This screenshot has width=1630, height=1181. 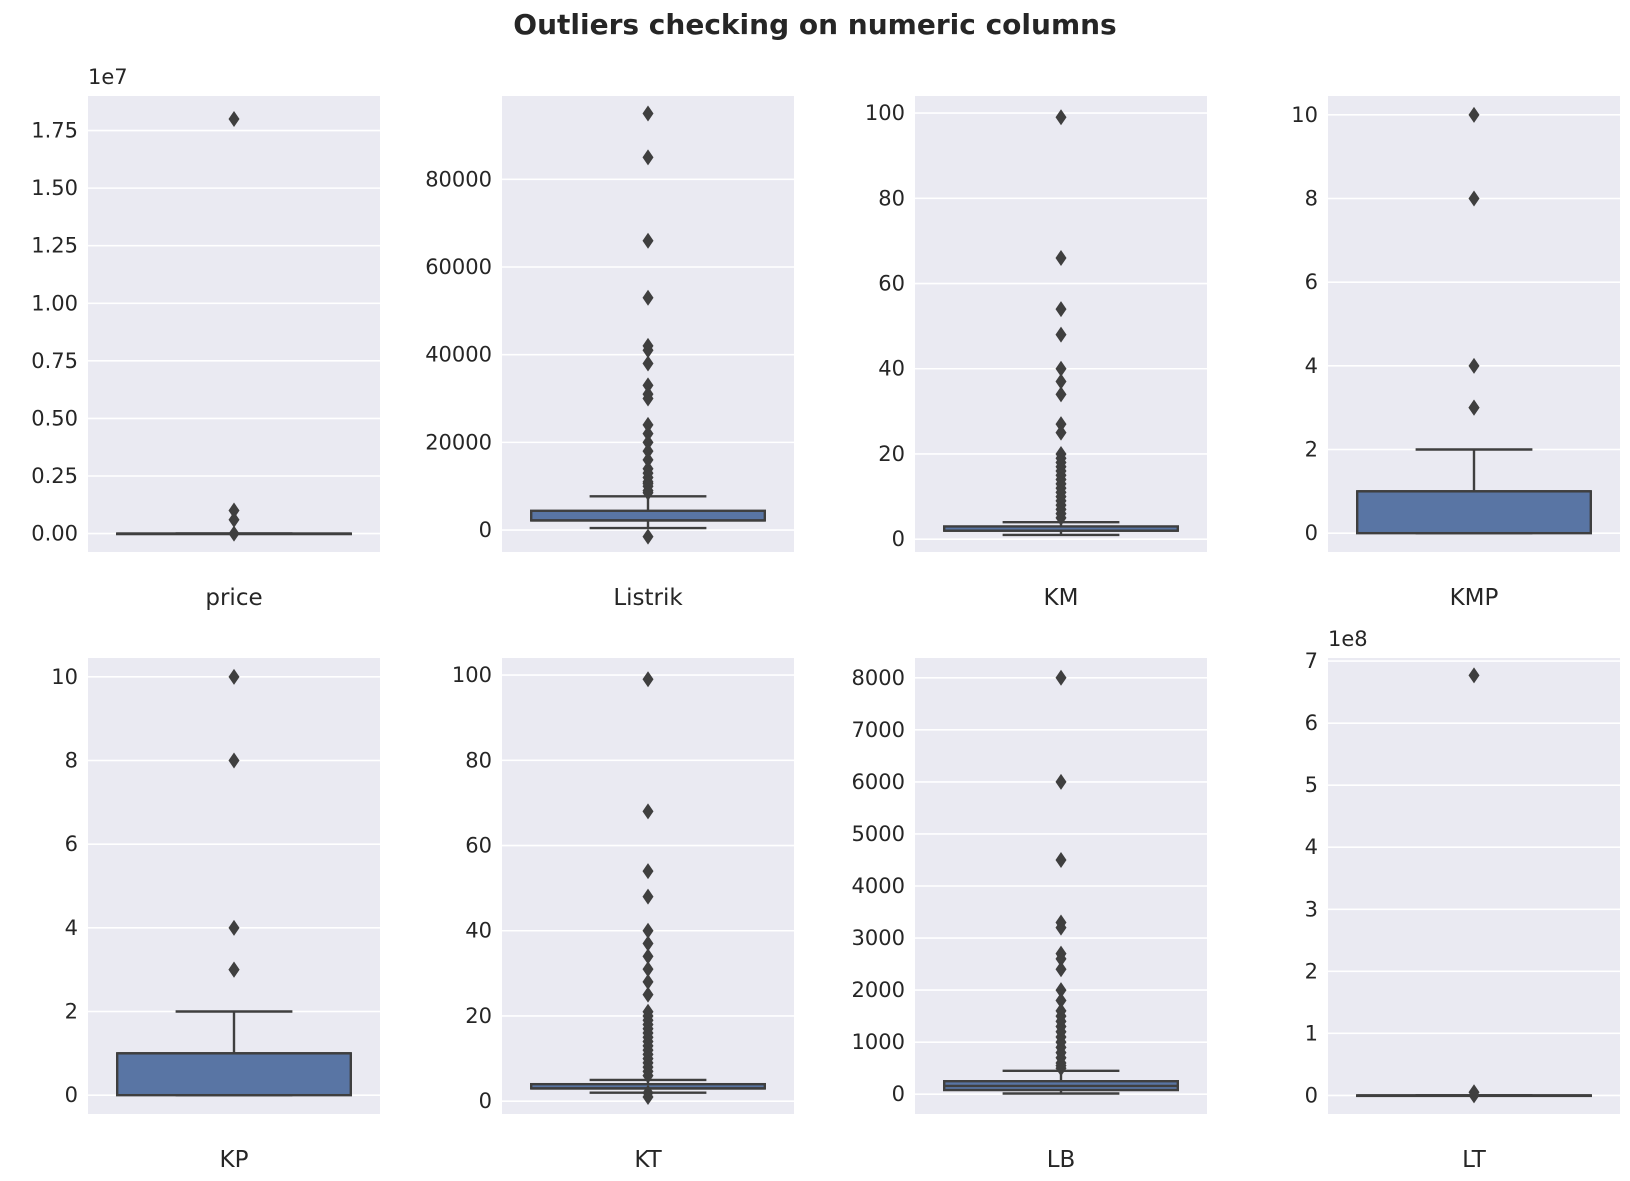 What do you see at coordinates (54, 534) in the screenshot?
I see `panel-price-tick-label: 0.00` at bounding box center [54, 534].